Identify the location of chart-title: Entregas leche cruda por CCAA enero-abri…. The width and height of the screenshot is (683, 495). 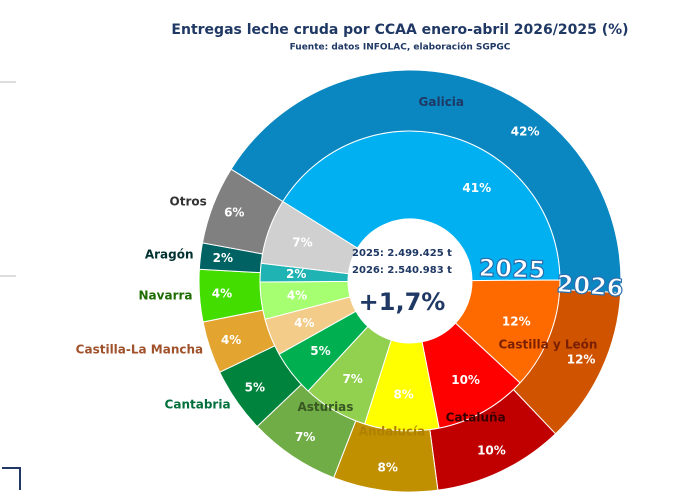
(399, 30).